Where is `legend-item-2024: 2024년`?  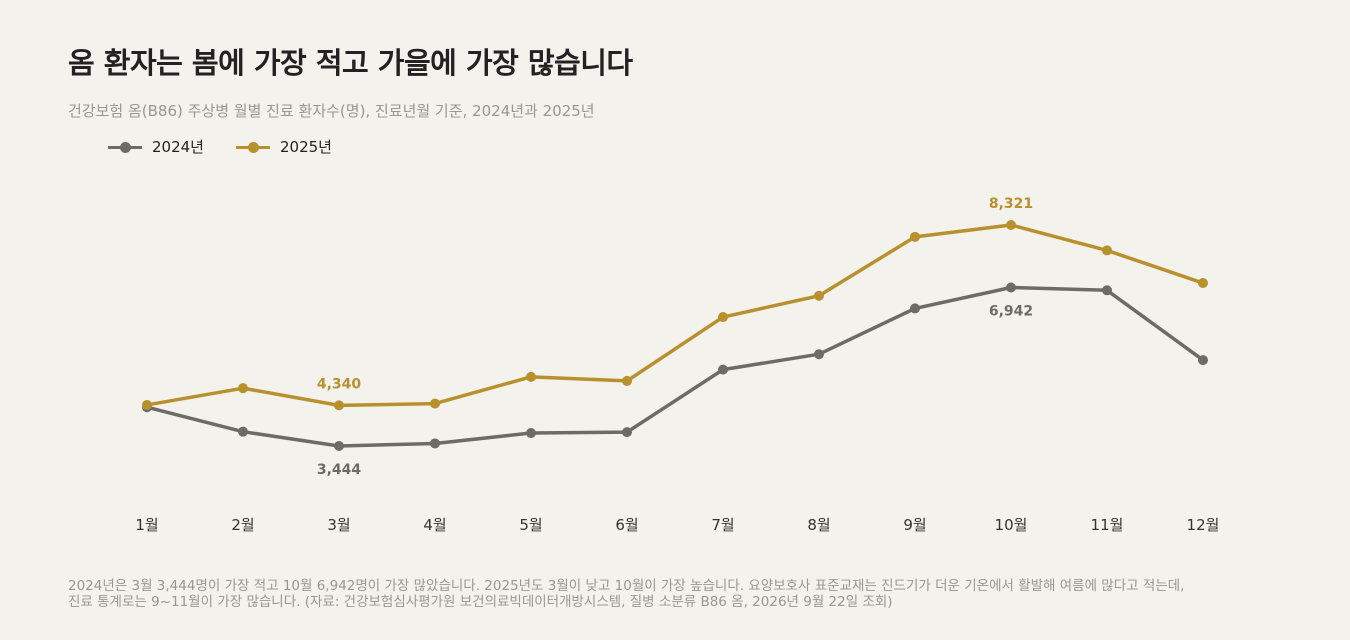
legend-item-2024: 2024년 is located at coordinates (156, 146).